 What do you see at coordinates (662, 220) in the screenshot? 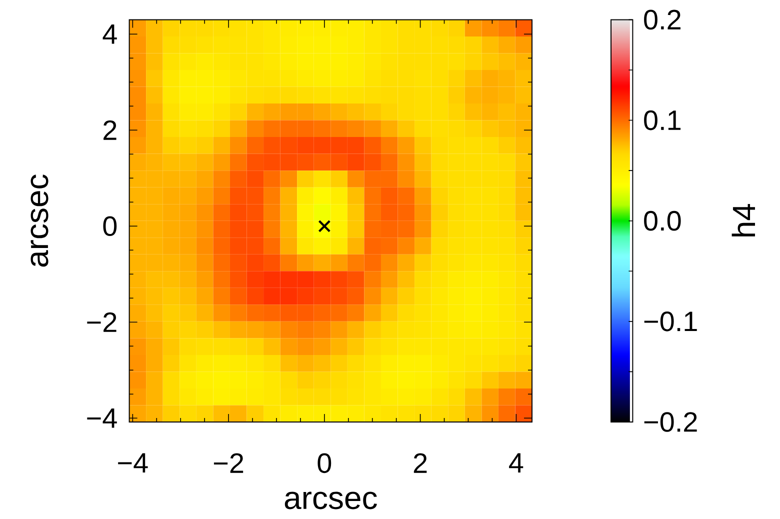
I see `color-bar-label: 0.0` at bounding box center [662, 220].